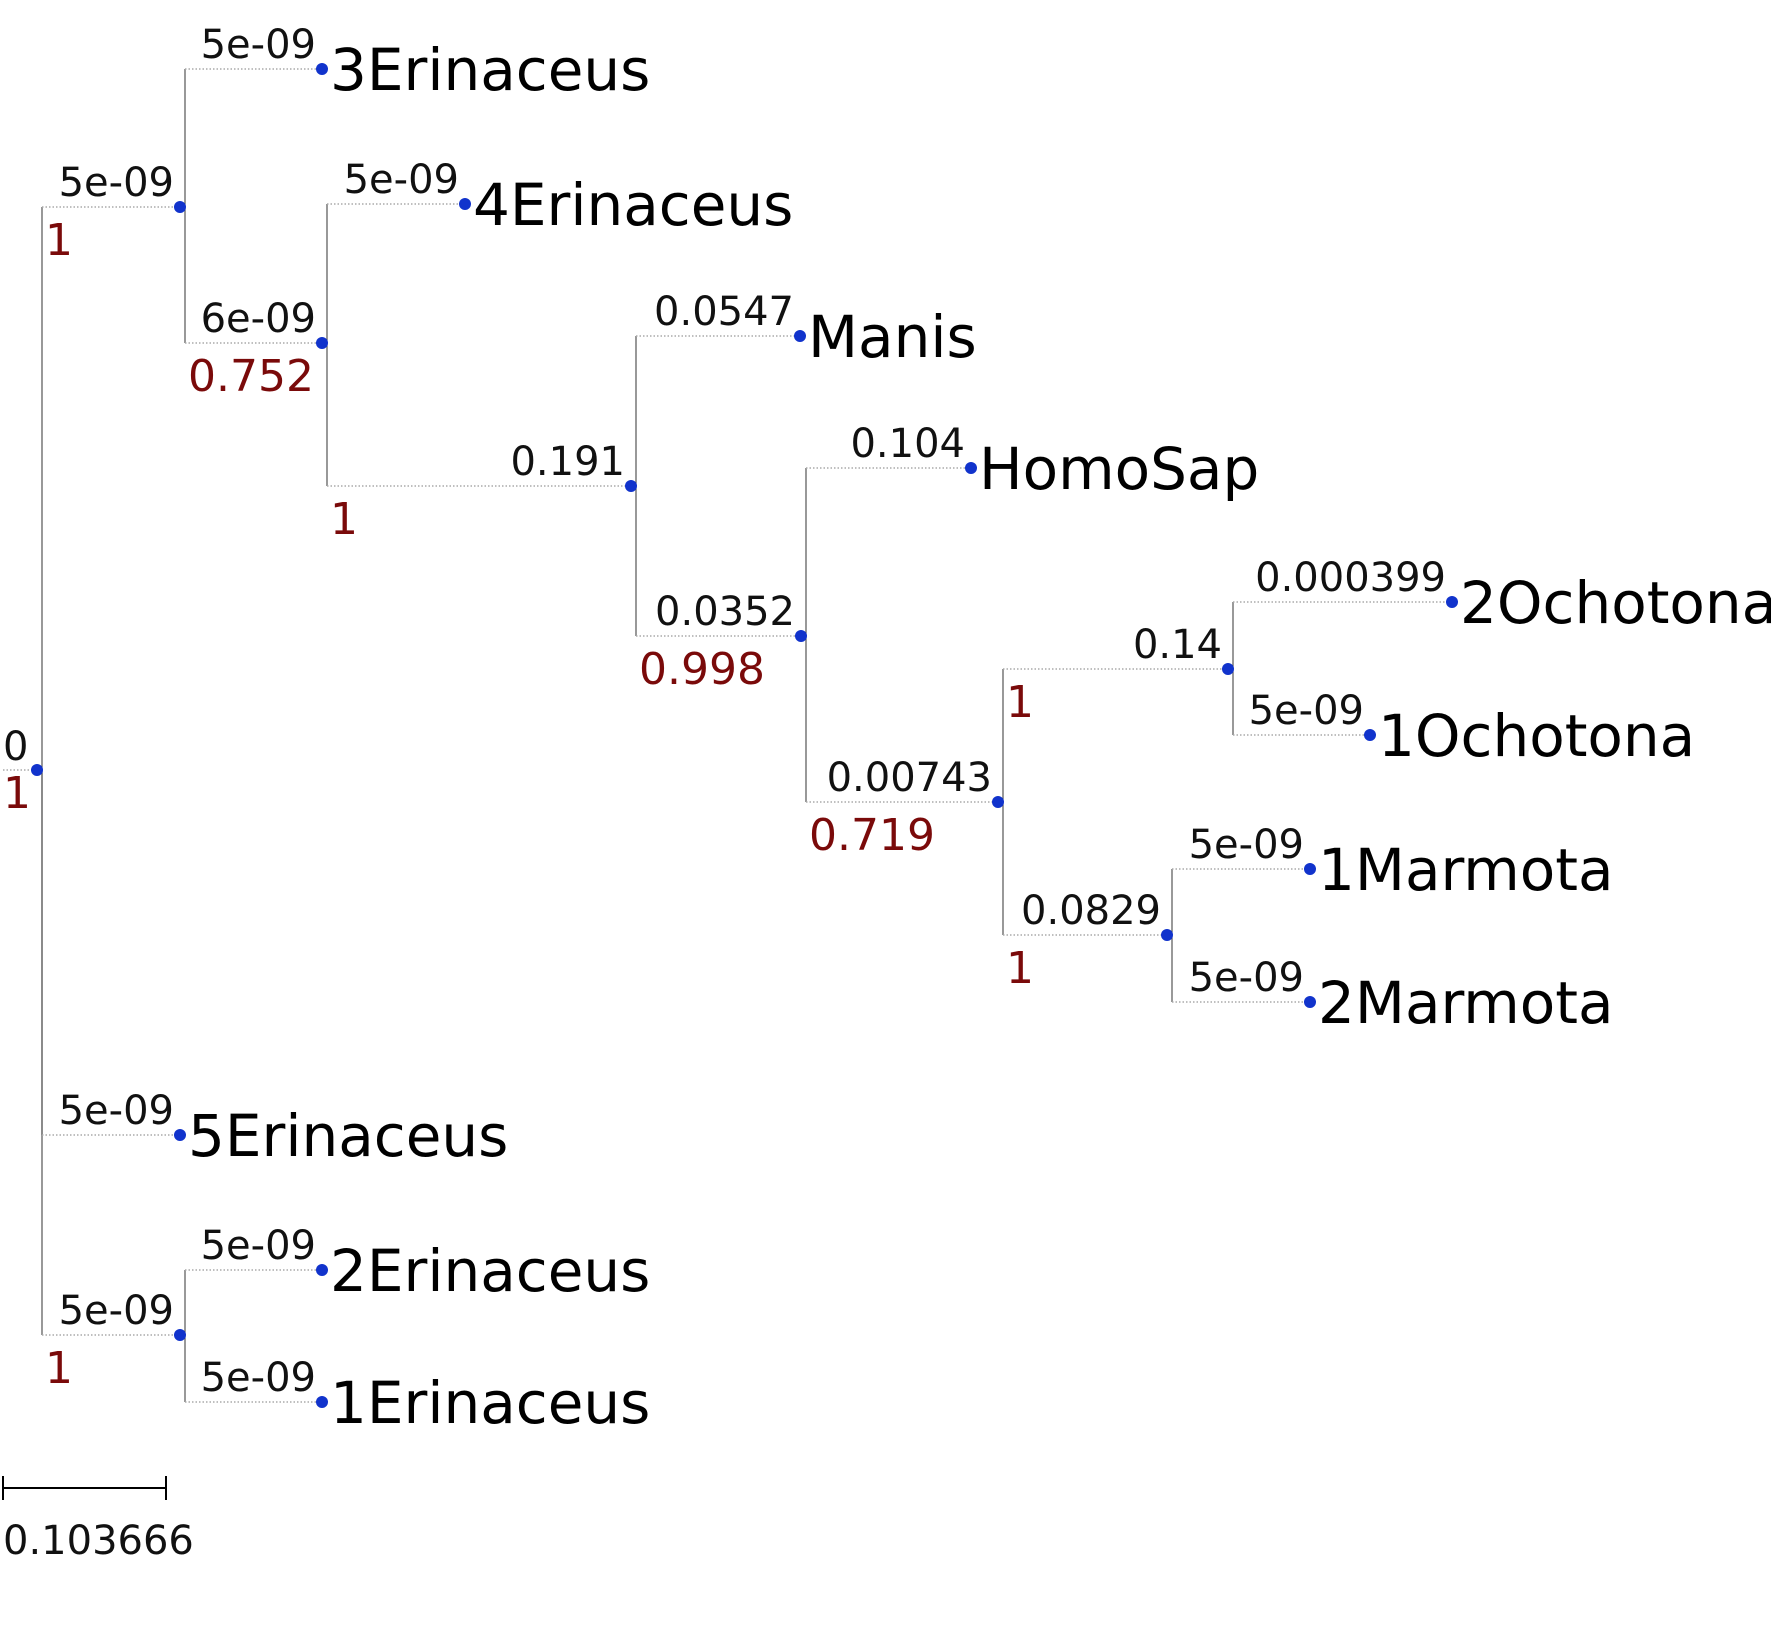 This screenshot has width=1771, height=1631. I want to click on leaf-label-l1O: 1Ochotona, so click(1536, 736).